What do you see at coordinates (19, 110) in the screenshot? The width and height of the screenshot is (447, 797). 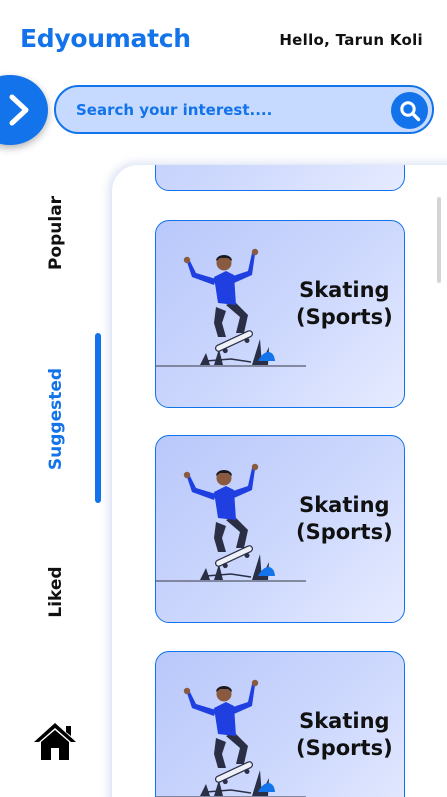 I see `chevron-right-icon` at bounding box center [19, 110].